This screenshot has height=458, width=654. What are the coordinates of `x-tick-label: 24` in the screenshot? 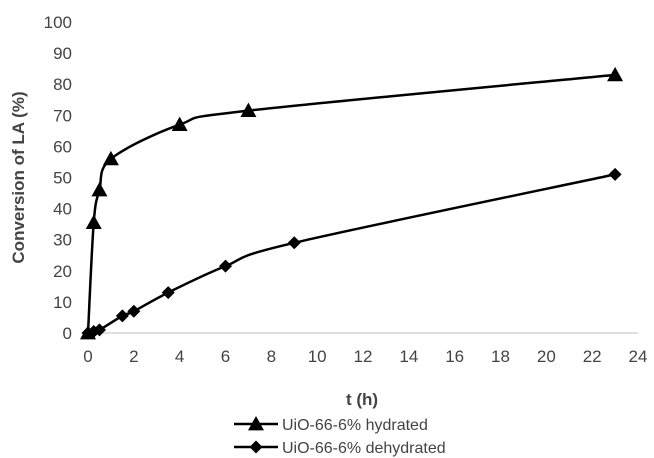 It's located at (638, 356).